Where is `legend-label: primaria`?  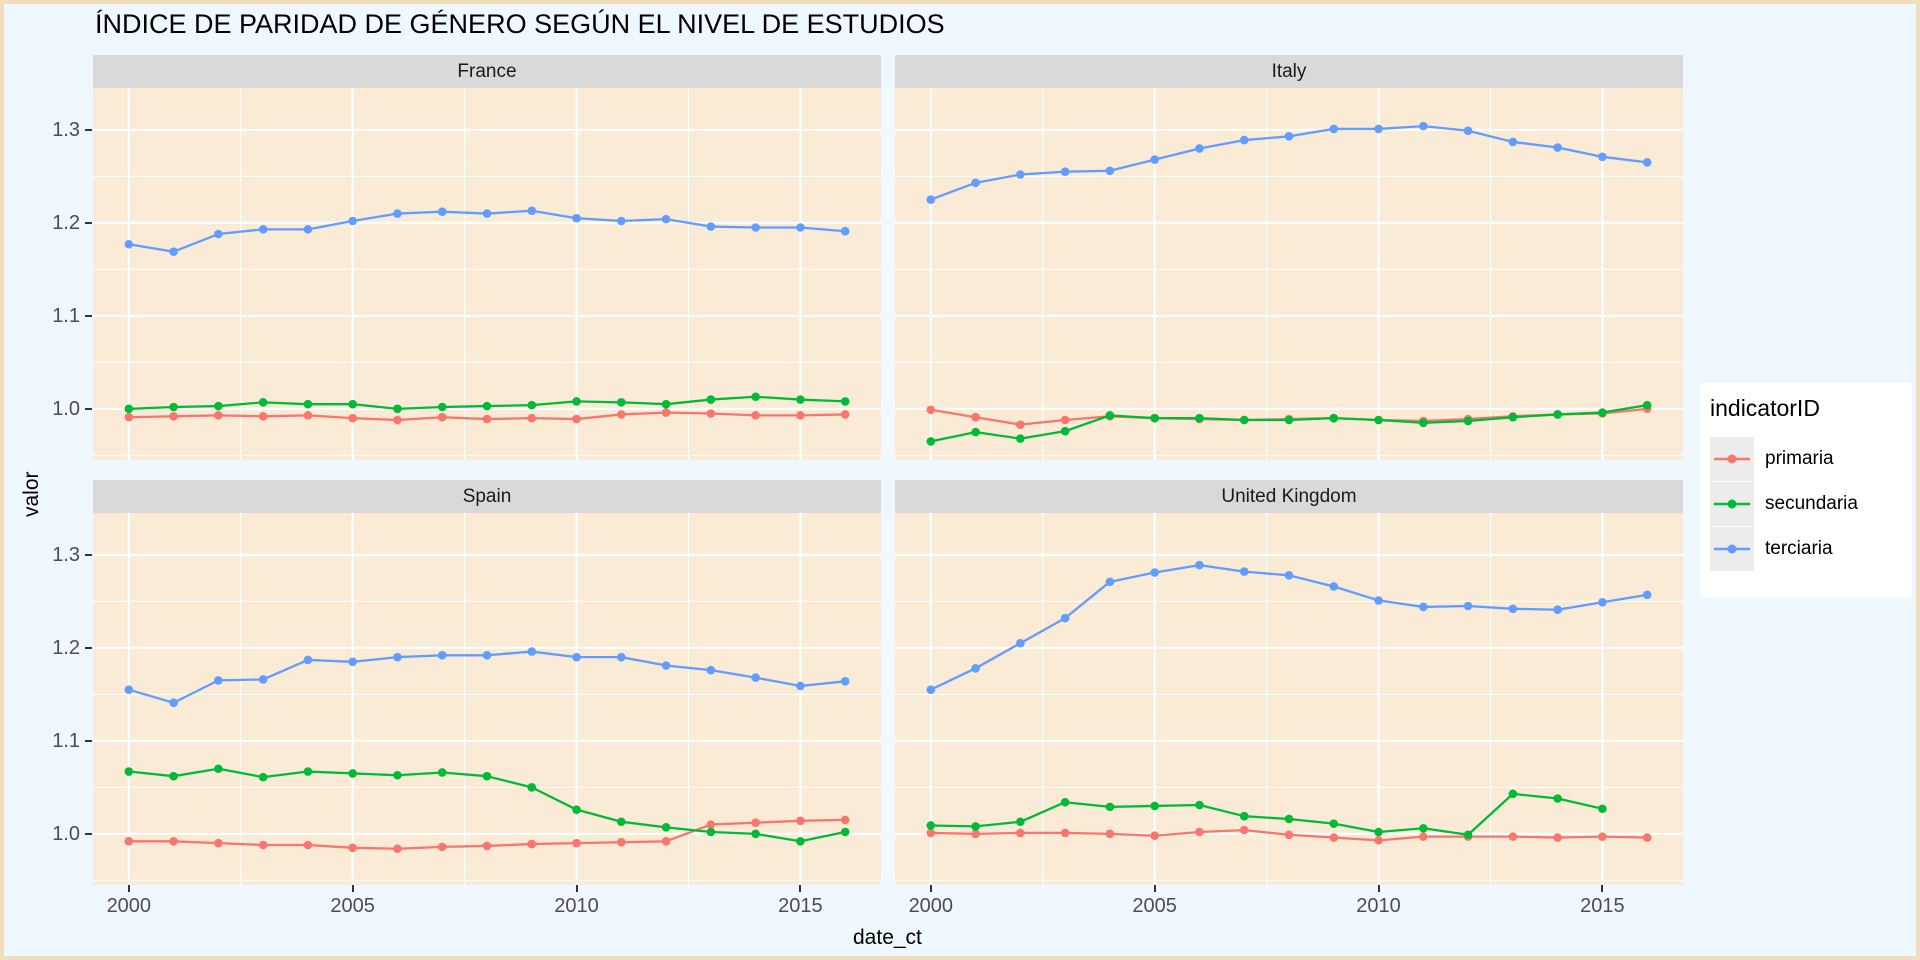 legend-label: primaria is located at coordinates (1799, 458).